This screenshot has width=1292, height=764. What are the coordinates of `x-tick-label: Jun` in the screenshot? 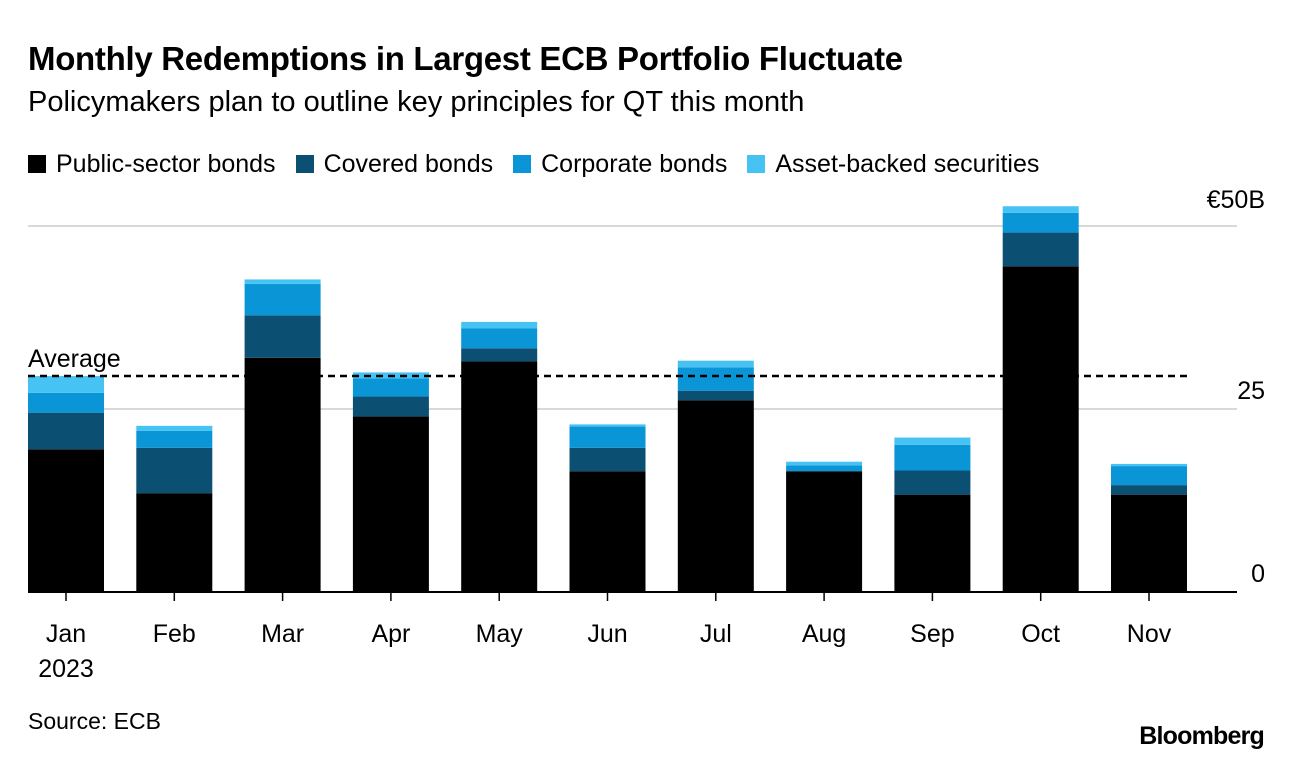 It's located at (607, 634).